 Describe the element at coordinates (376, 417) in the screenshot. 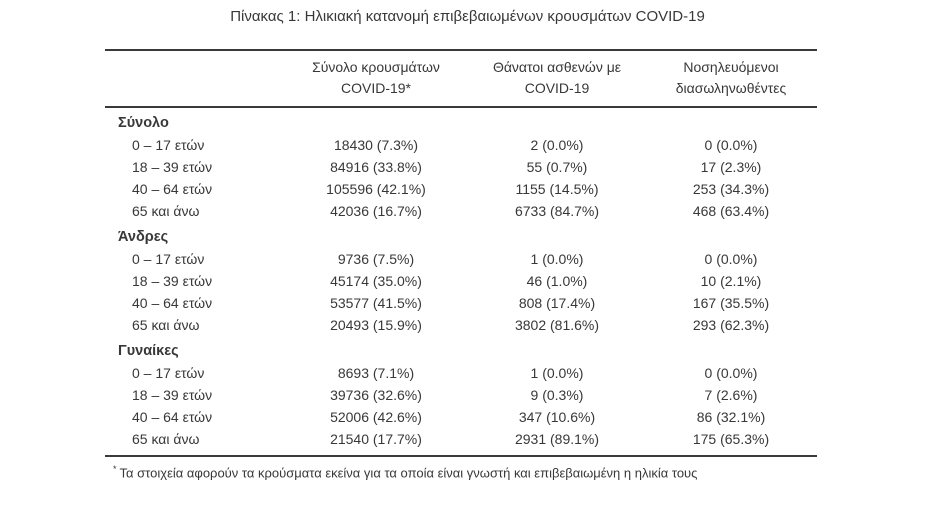

I see `cases-value: 52006 (42.6%)` at that location.